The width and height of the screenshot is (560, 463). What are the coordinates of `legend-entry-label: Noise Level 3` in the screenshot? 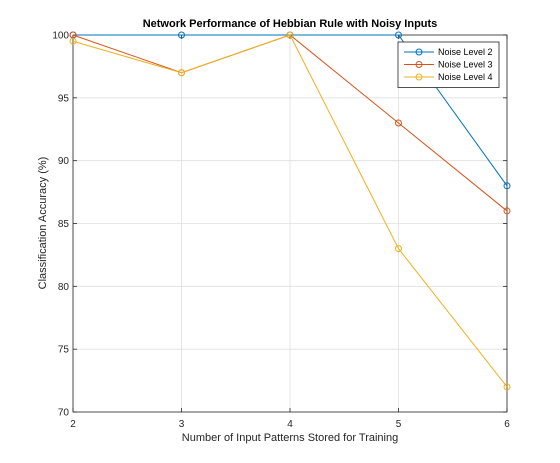 It's located at (465, 65).